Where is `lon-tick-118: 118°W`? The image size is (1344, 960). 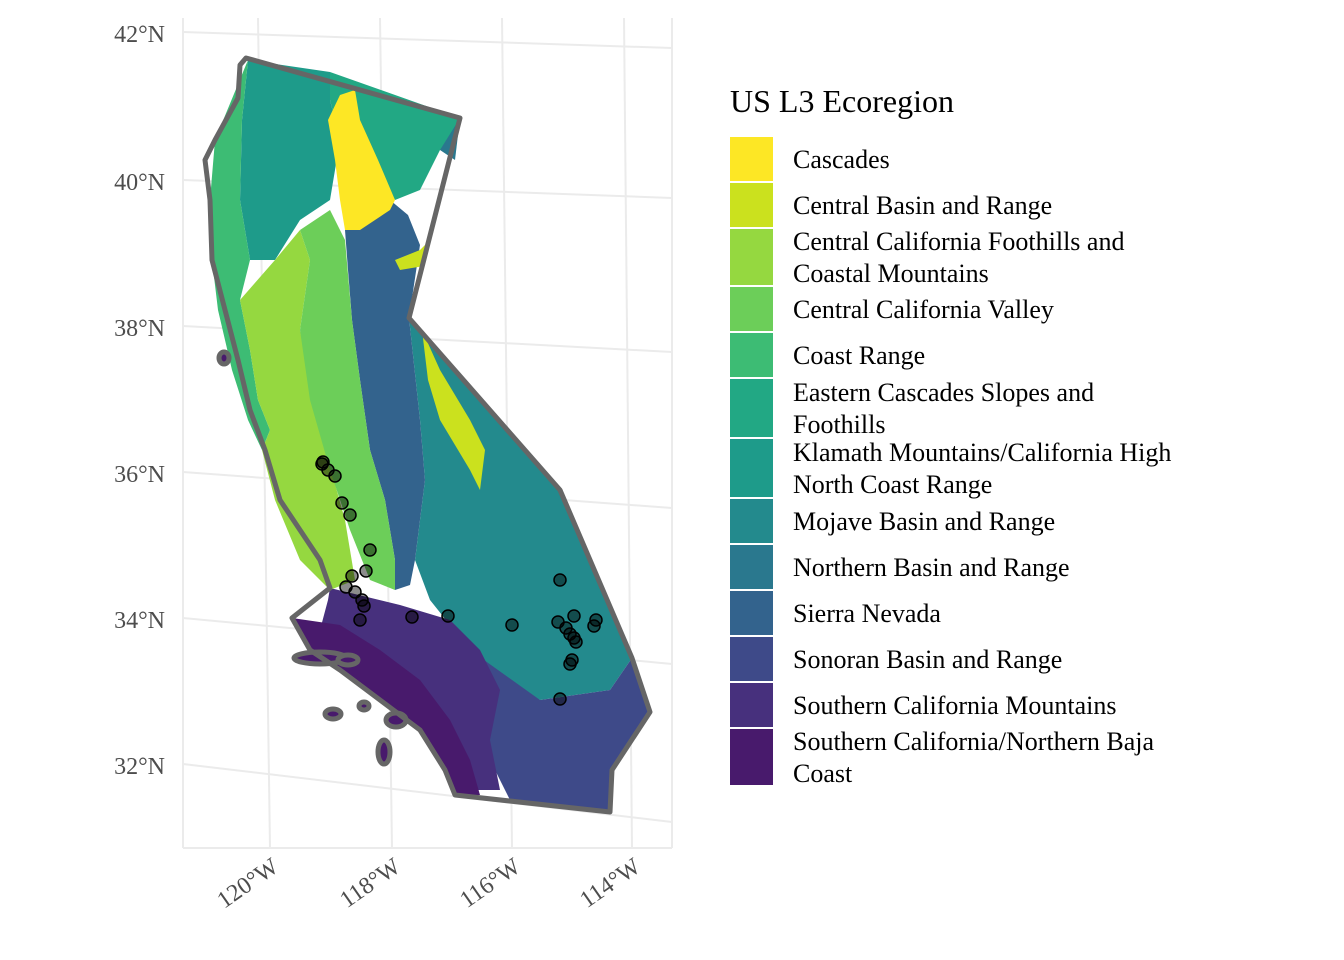
lon-tick-118: 118°W is located at coordinates (370, 883).